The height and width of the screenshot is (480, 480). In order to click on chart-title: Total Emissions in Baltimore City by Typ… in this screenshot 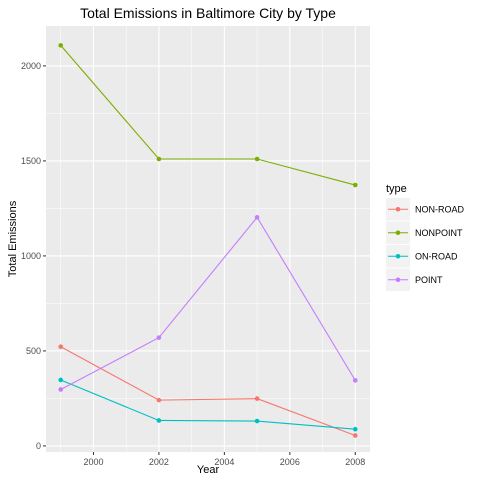, I will do `click(208, 13)`.